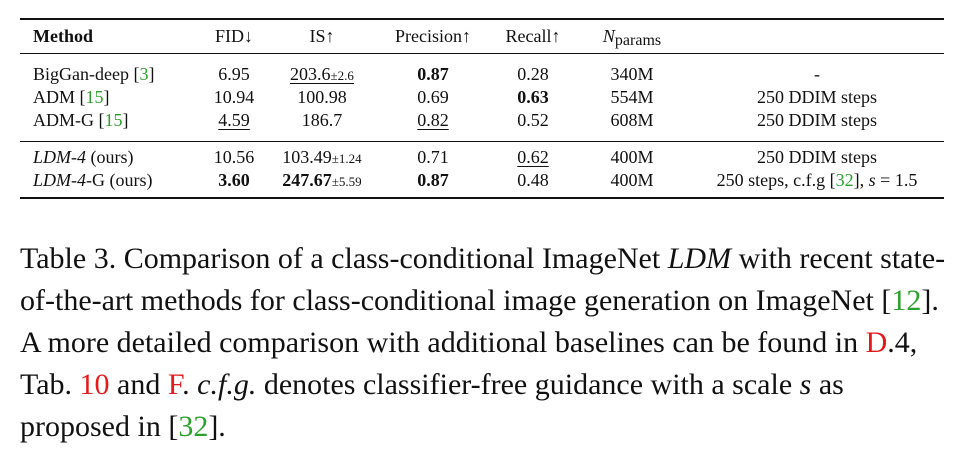 Image resolution: width=962 pixels, height=471 pixels. What do you see at coordinates (817, 180) in the screenshot?
I see `note-cell: 250 steps, c.f.g [32], s = 1.5` at bounding box center [817, 180].